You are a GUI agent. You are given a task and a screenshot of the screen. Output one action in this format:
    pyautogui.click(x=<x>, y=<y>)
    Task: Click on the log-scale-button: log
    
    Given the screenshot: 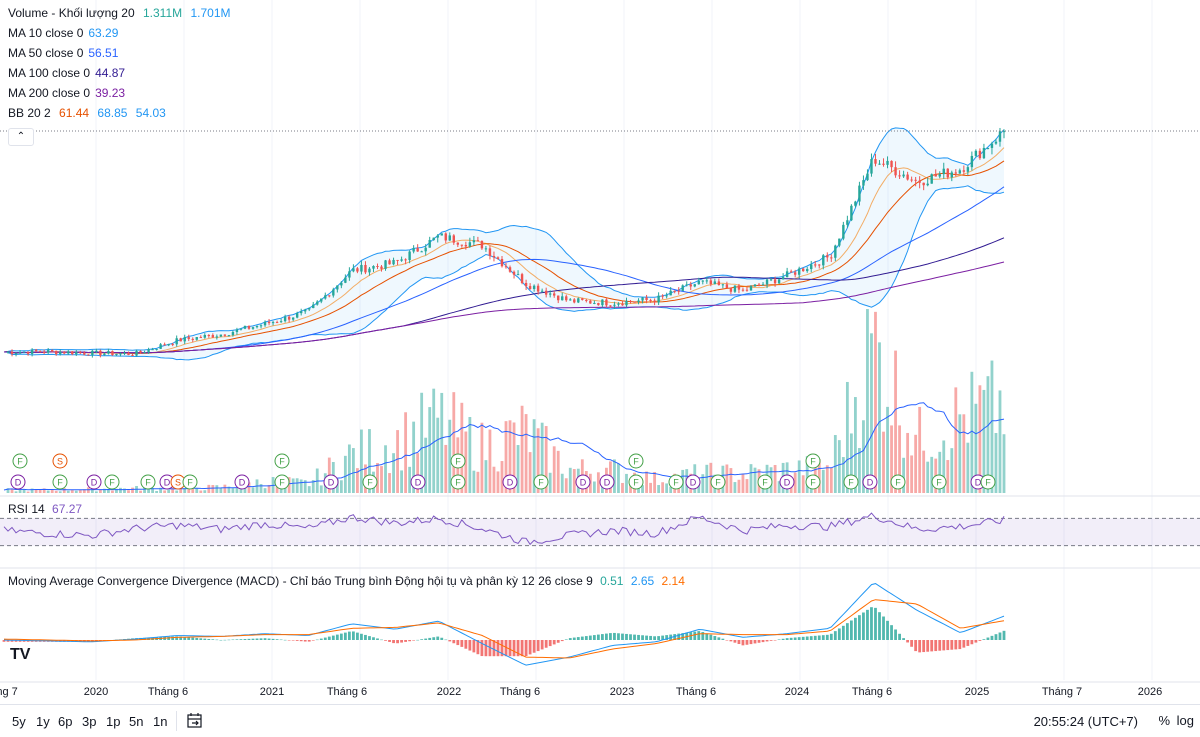 What is the action you would take?
    pyautogui.click(x=1185, y=720)
    